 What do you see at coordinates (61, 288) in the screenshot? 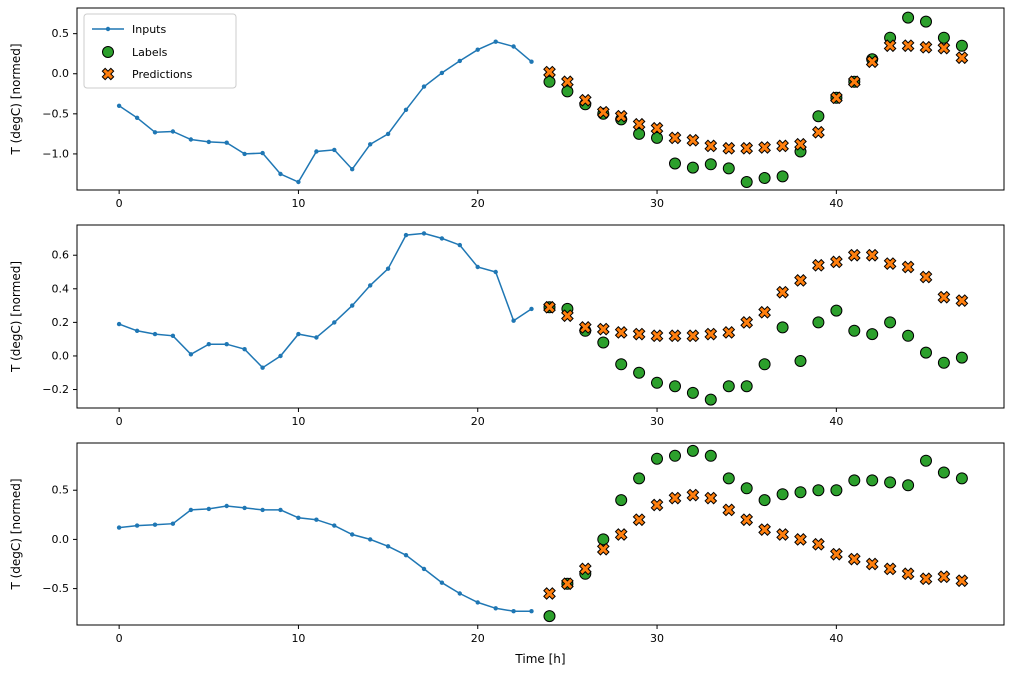
I see `y-tick-label: 0.4` at bounding box center [61, 288].